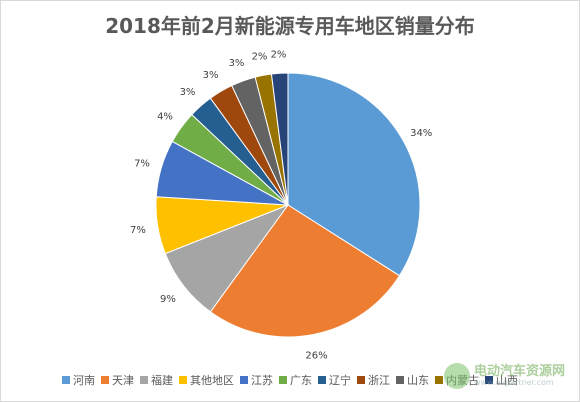  What do you see at coordinates (340, 380) in the screenshot?
I see `legend-label: 辽宁` at bounding box center [340, 380].